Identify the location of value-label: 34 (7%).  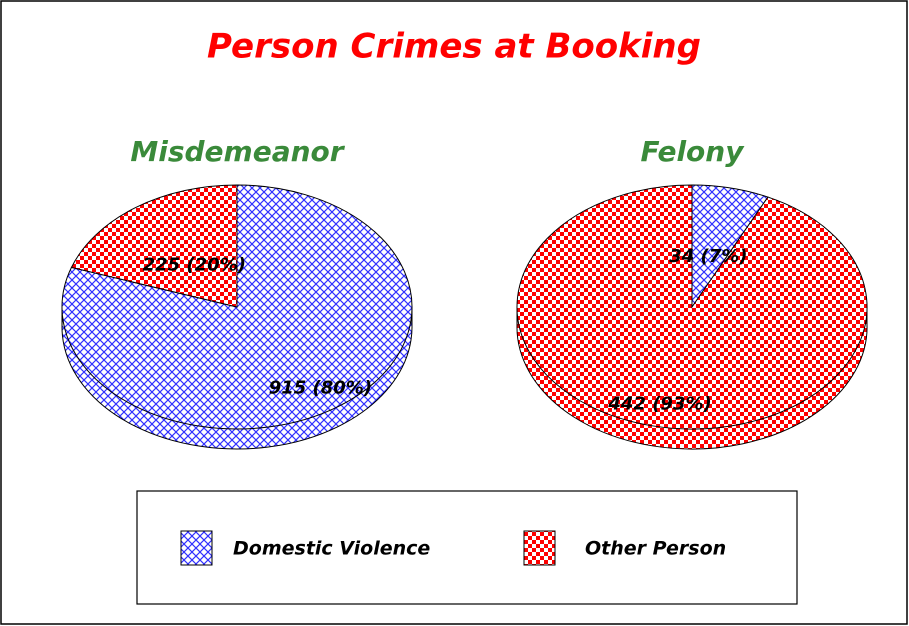
(708, 256).